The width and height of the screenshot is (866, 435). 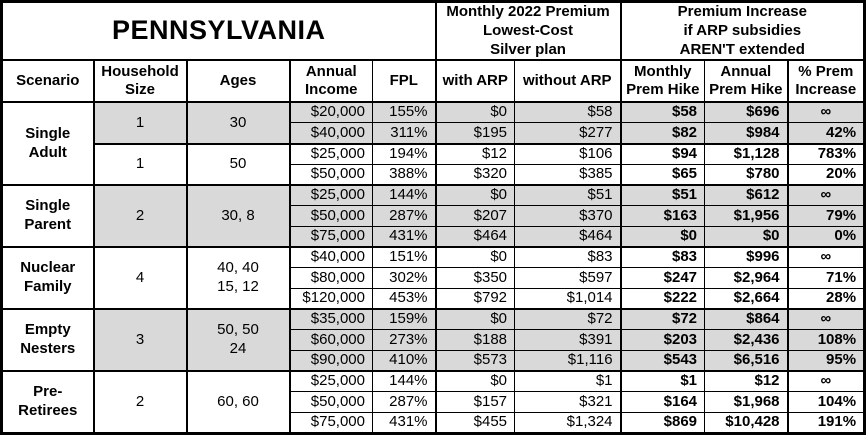 What do you see at coordinates (826, 298) in the screenshot?
I see `pct-prem-increase-cell: 28%` at bounding box center [826, 298].